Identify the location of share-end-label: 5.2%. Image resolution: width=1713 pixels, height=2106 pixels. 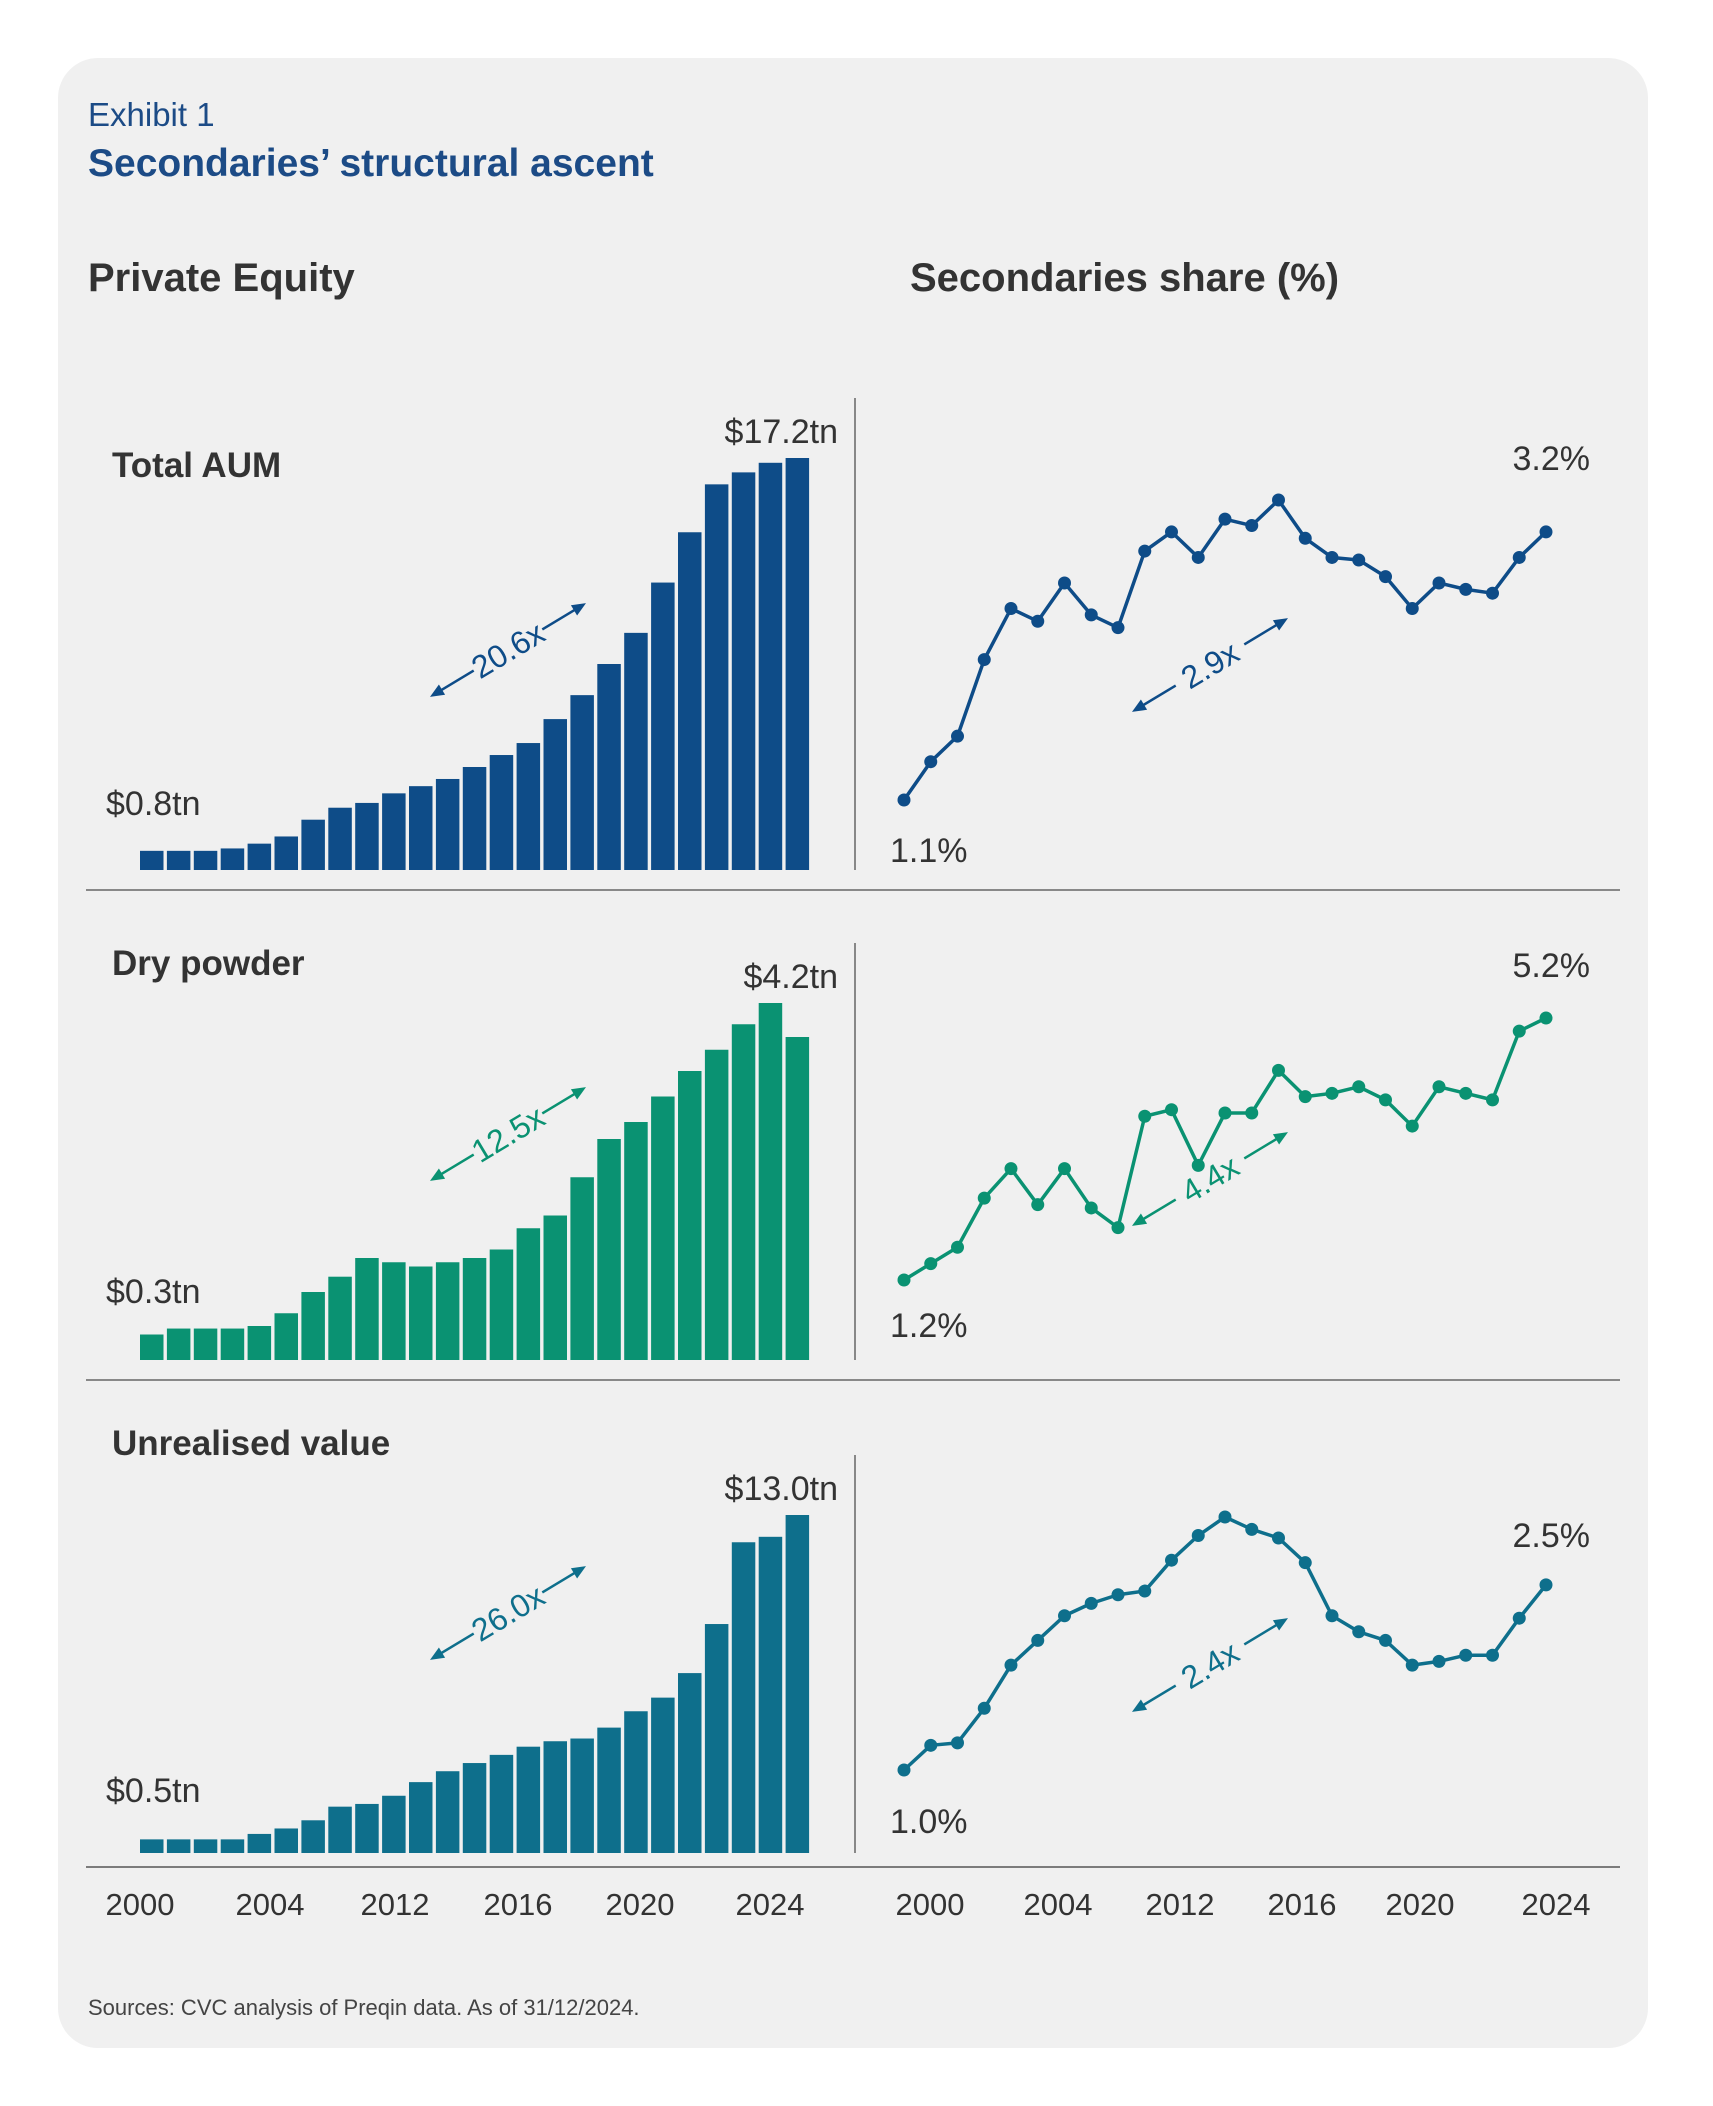
(1552, 966).